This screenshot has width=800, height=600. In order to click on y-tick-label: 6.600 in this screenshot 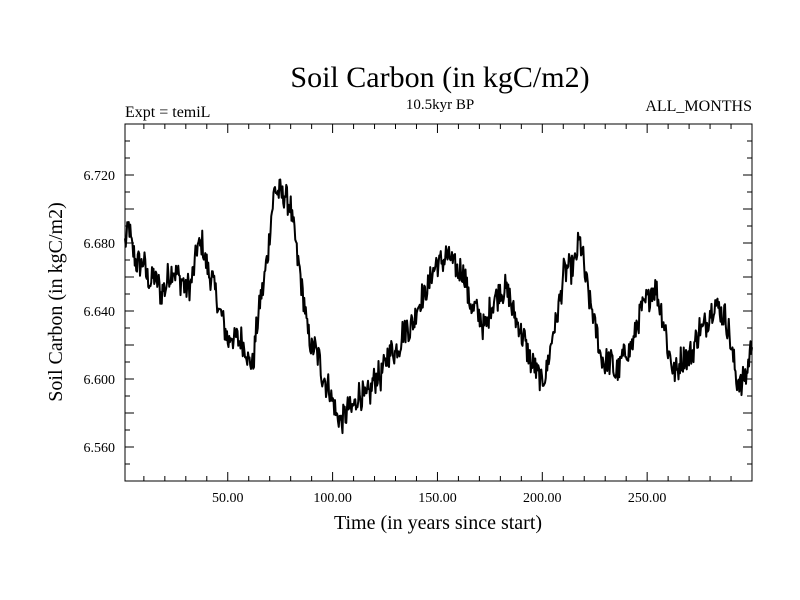, I will do `click(100, 380)`.